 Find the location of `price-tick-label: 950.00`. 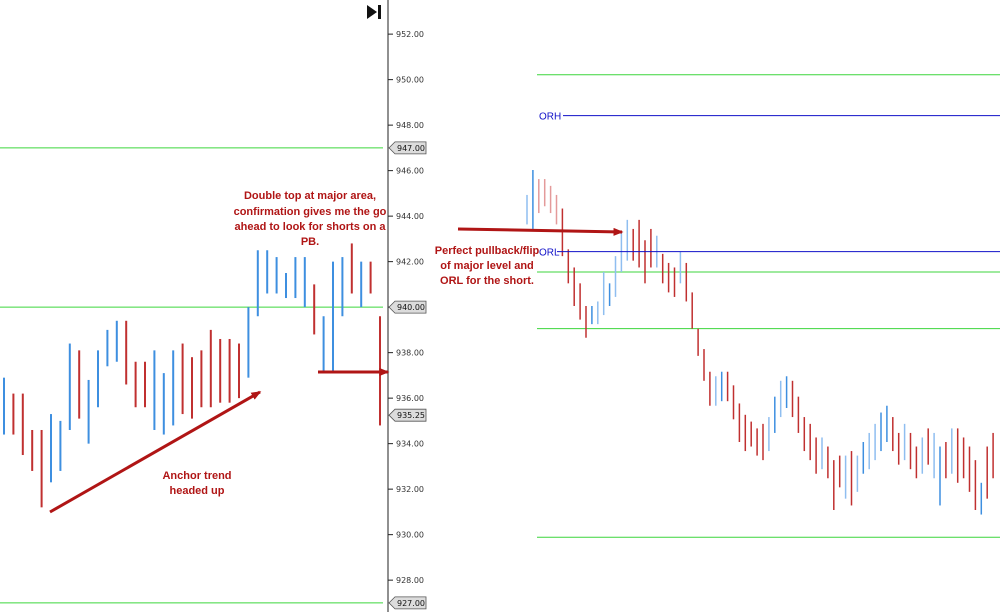

price-tick-label: 950.00 is located at coordinates (410, 80).